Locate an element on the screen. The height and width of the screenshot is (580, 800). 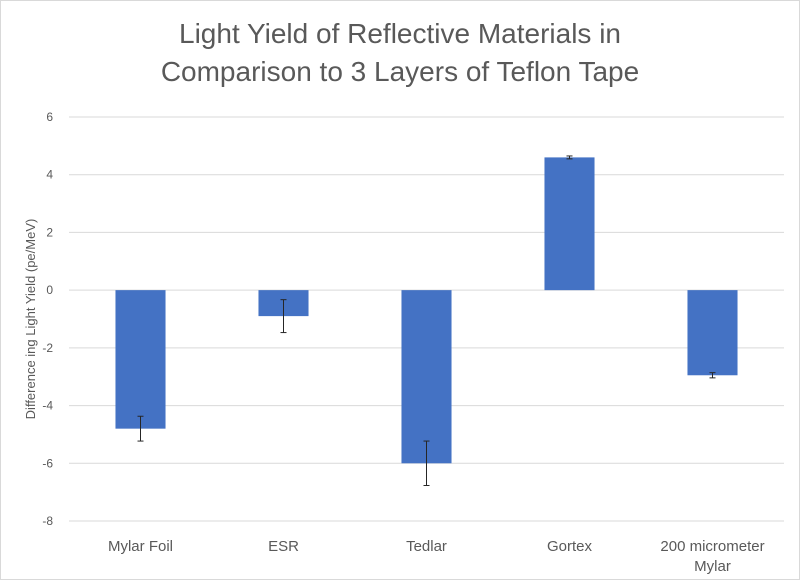
y-tick-label: -8 is located at coordinates (47, 521).